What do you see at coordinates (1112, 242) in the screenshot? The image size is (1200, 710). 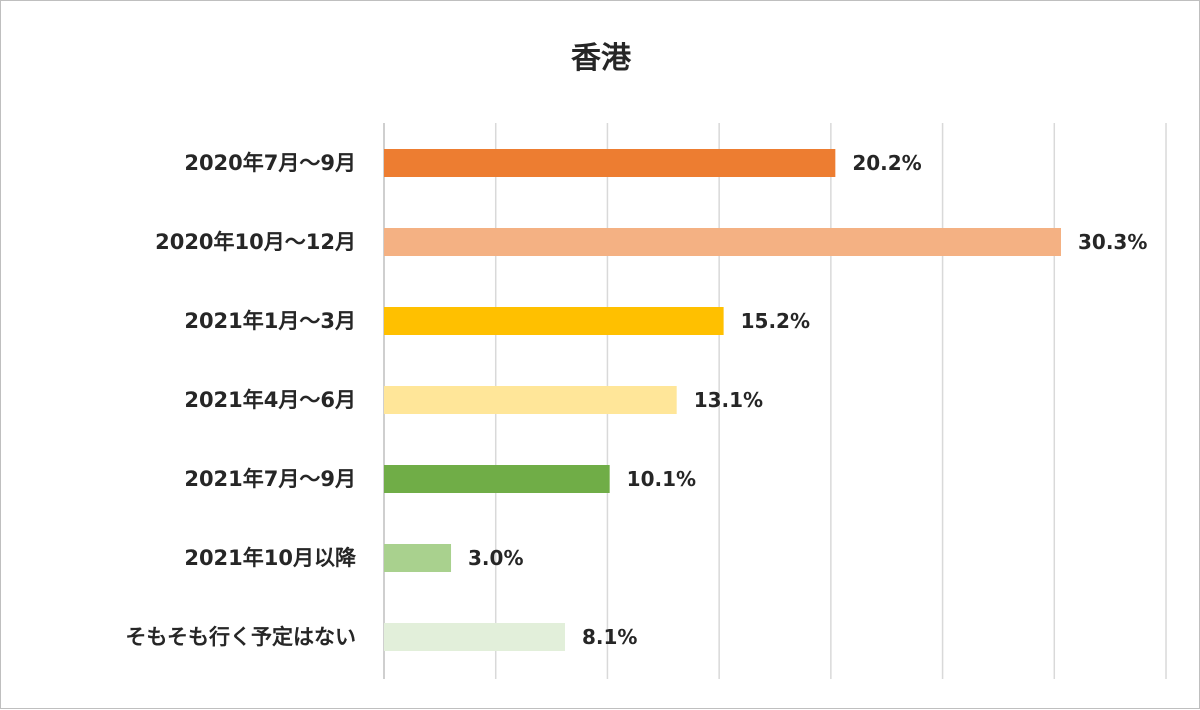 I see `data-label: 30.3%` at bounding box center [1112, 242].